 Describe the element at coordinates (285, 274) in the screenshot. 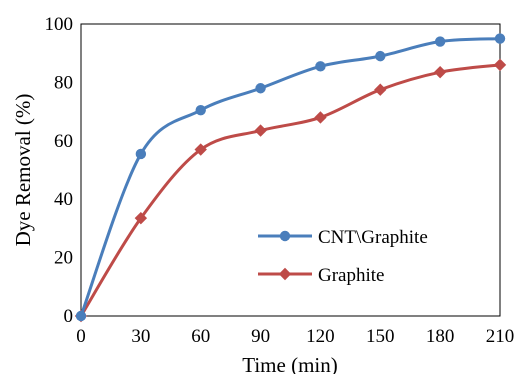

I see `legend-marker-graphite` at that location.